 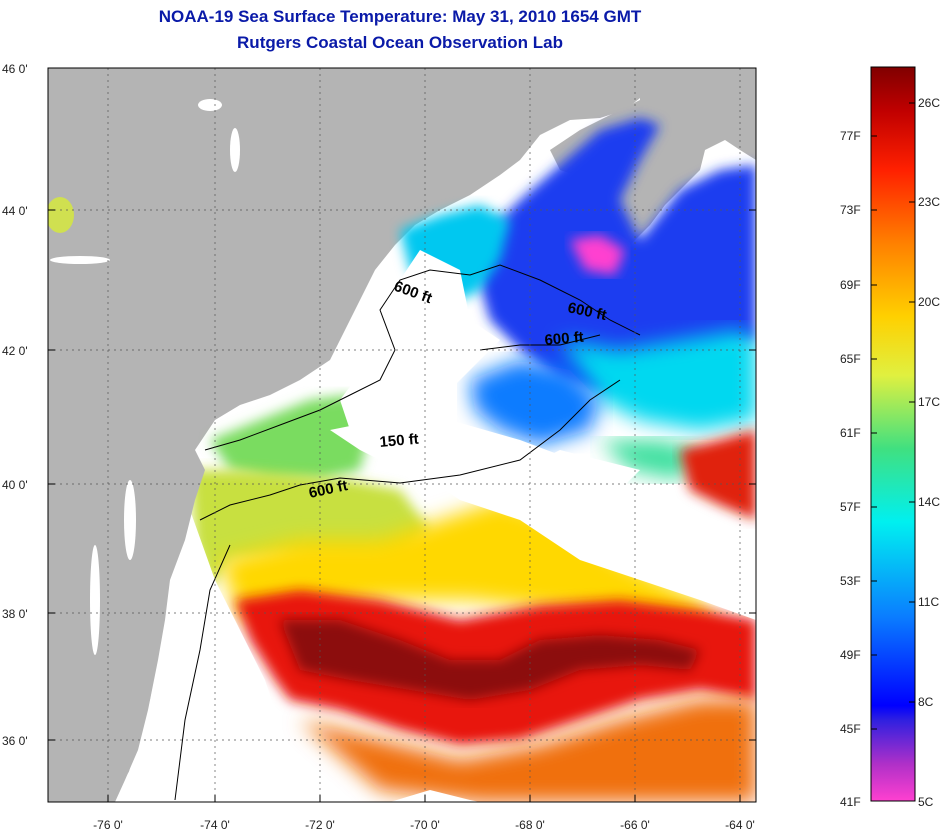 What do you see at coordinates (15, 211) in the screenshot?
I see `lat-label-44: 44 0'` at bounding box center [15, 211].